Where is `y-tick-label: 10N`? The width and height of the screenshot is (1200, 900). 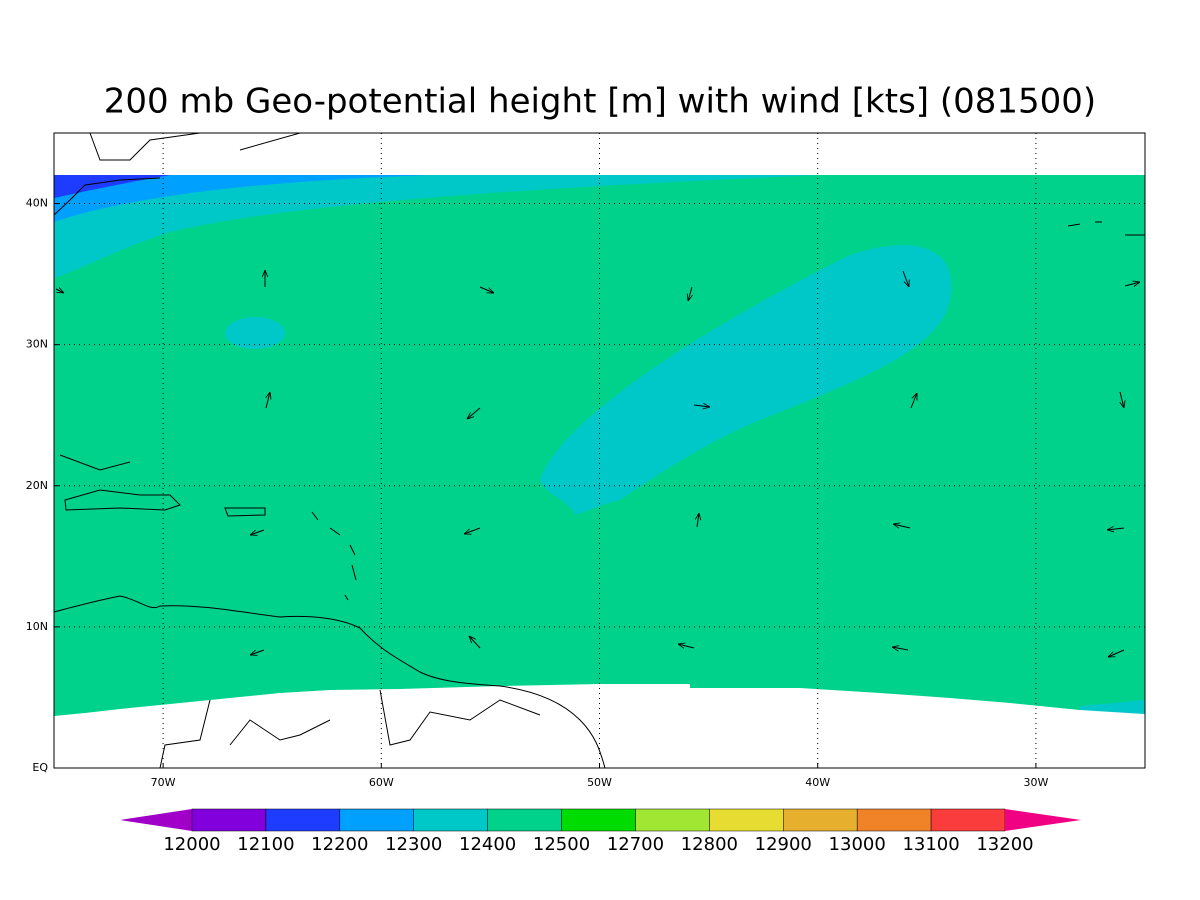
y-tick-label: 10N is located at coordinates (37, 626).